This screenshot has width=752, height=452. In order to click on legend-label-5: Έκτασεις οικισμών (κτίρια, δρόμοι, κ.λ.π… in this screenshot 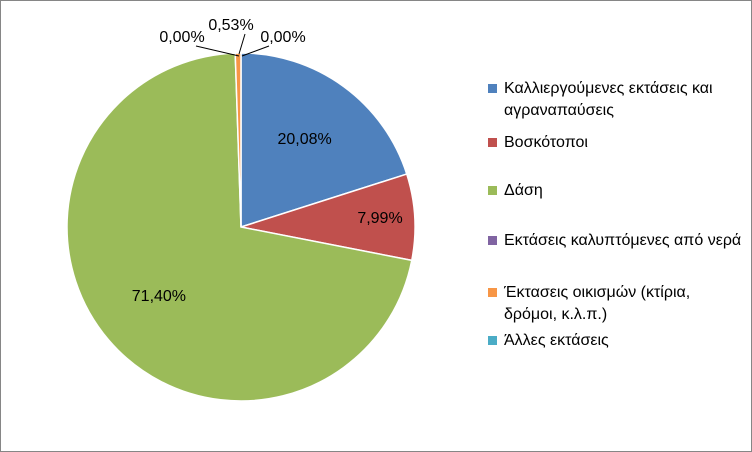, I will do `click(597, 303)`.